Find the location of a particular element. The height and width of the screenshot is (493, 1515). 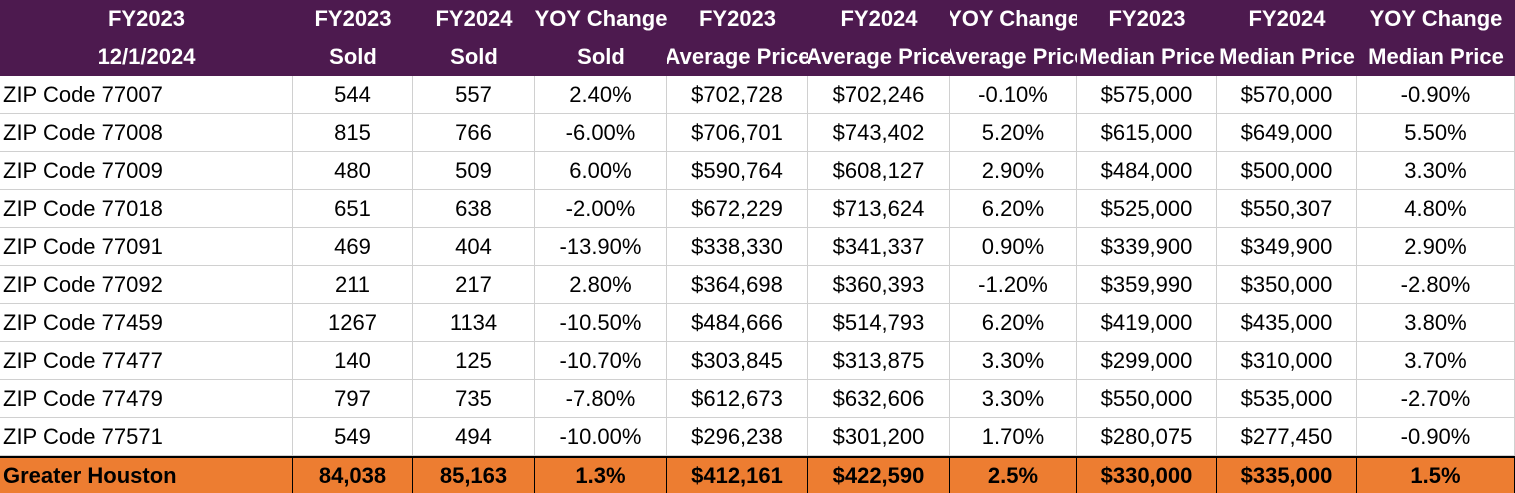

row-label: ZIP Code 77008 is located at coordinates (146, 133).